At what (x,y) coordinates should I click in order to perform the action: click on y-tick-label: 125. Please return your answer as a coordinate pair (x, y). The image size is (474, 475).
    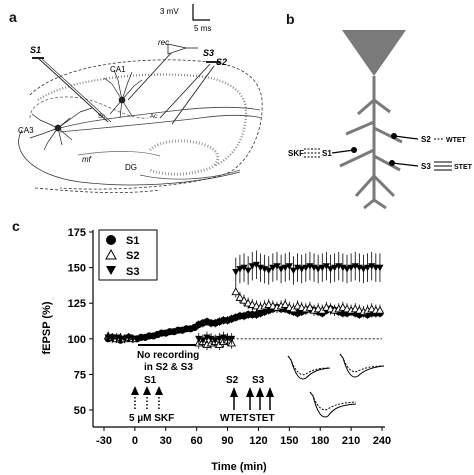
    Looking at the image, I should click on (77, 304).